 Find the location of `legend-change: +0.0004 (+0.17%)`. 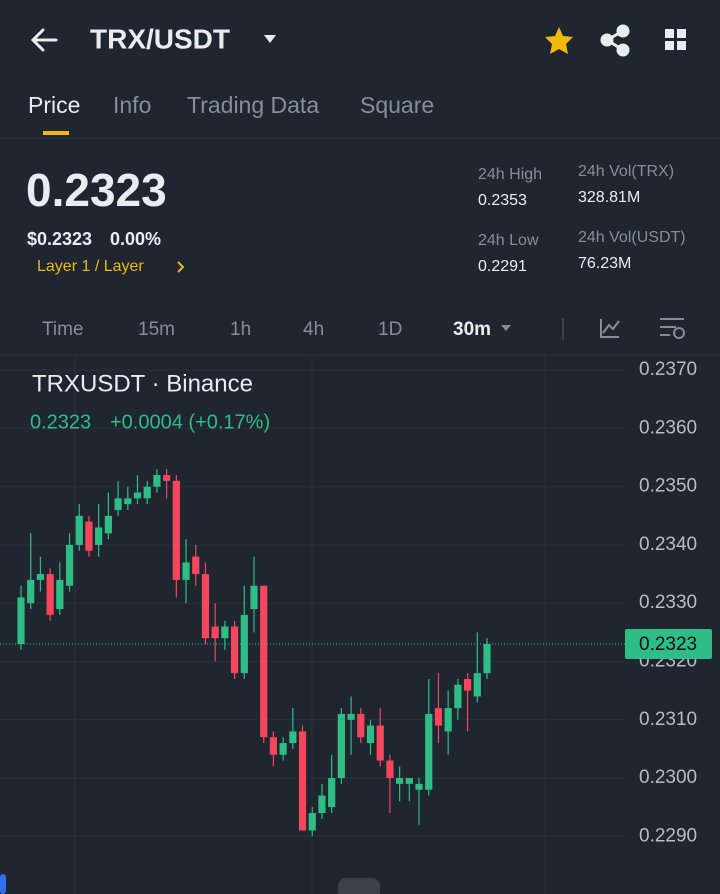

legend-change: +0.0004 (+0.17%) is located at coordinates (190, 422).